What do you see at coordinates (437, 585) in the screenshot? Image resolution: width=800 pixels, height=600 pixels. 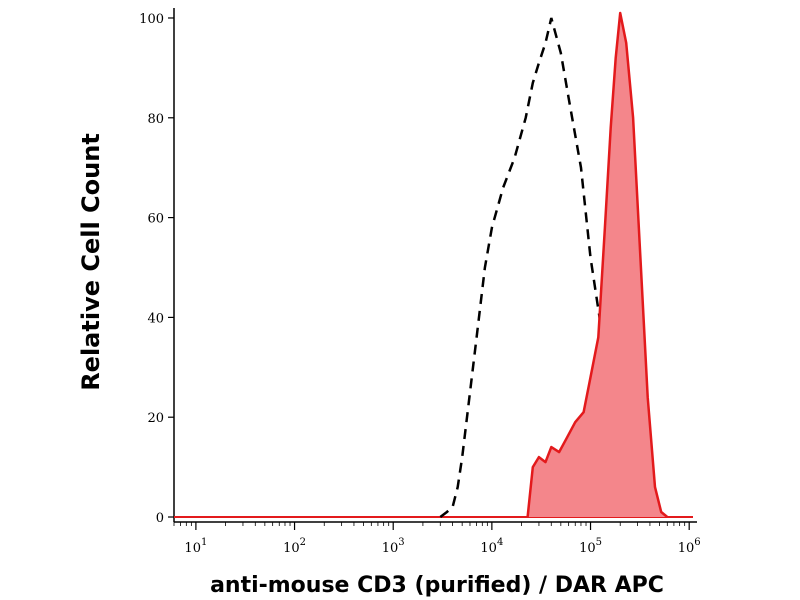 I see `x-axis-title: anti-mouse CD3 (purified) / DAR APC` at bounding box center [437, 585].